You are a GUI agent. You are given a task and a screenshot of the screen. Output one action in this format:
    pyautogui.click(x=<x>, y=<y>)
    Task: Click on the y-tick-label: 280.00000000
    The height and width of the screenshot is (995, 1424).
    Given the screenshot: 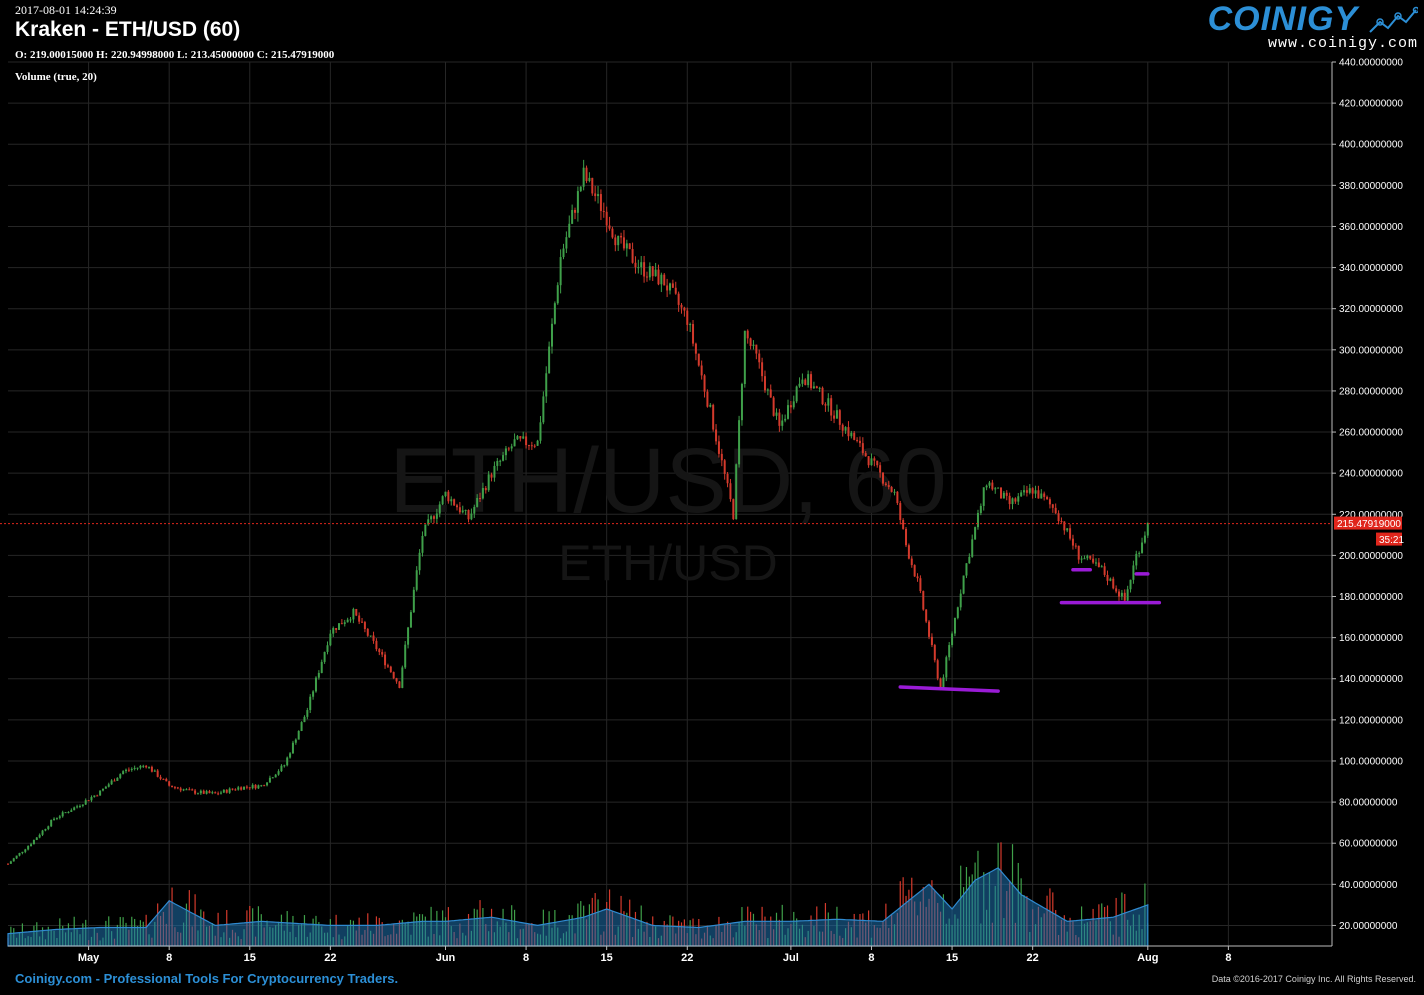 What is the action you would take?
    pyautogui.click(x=1371, y=391)
    